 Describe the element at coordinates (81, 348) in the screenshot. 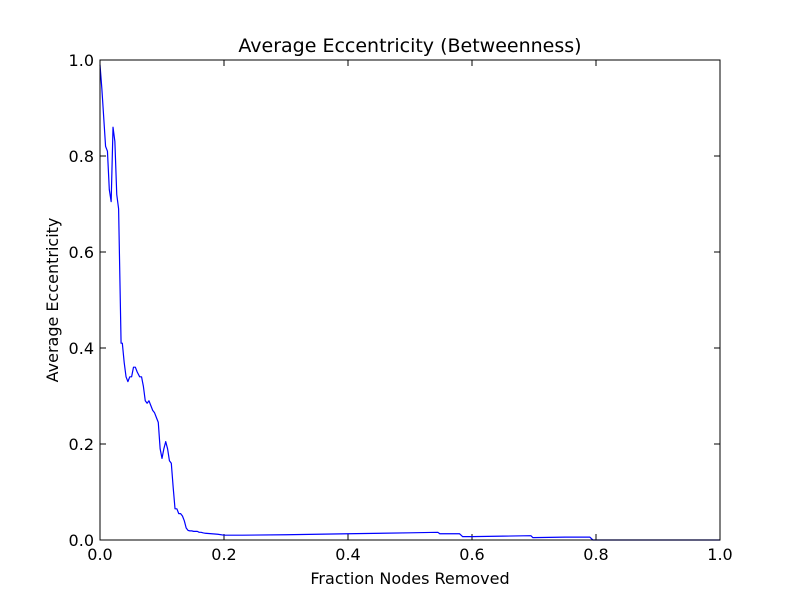

I see `y-tick-label: 0.4` at that location.